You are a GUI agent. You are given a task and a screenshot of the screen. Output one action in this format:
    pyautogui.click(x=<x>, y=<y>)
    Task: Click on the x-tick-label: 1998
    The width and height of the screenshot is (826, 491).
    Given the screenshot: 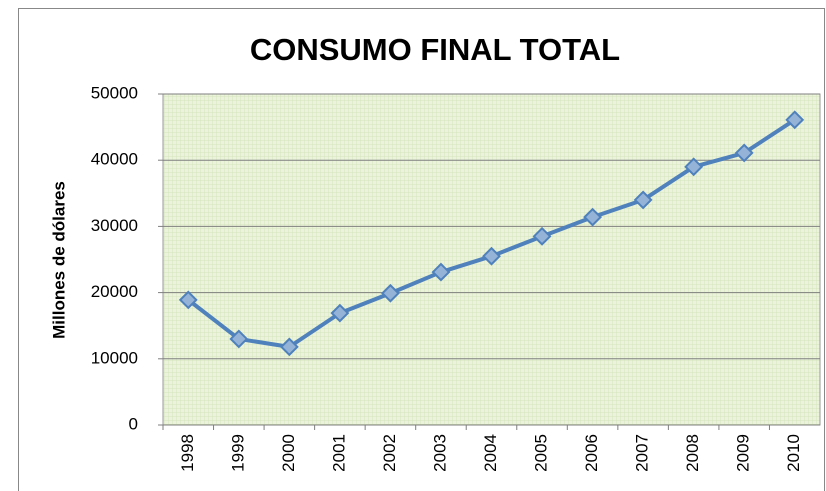 What is the action you would take?
    pyautogui.click(x=187, y=453)
    